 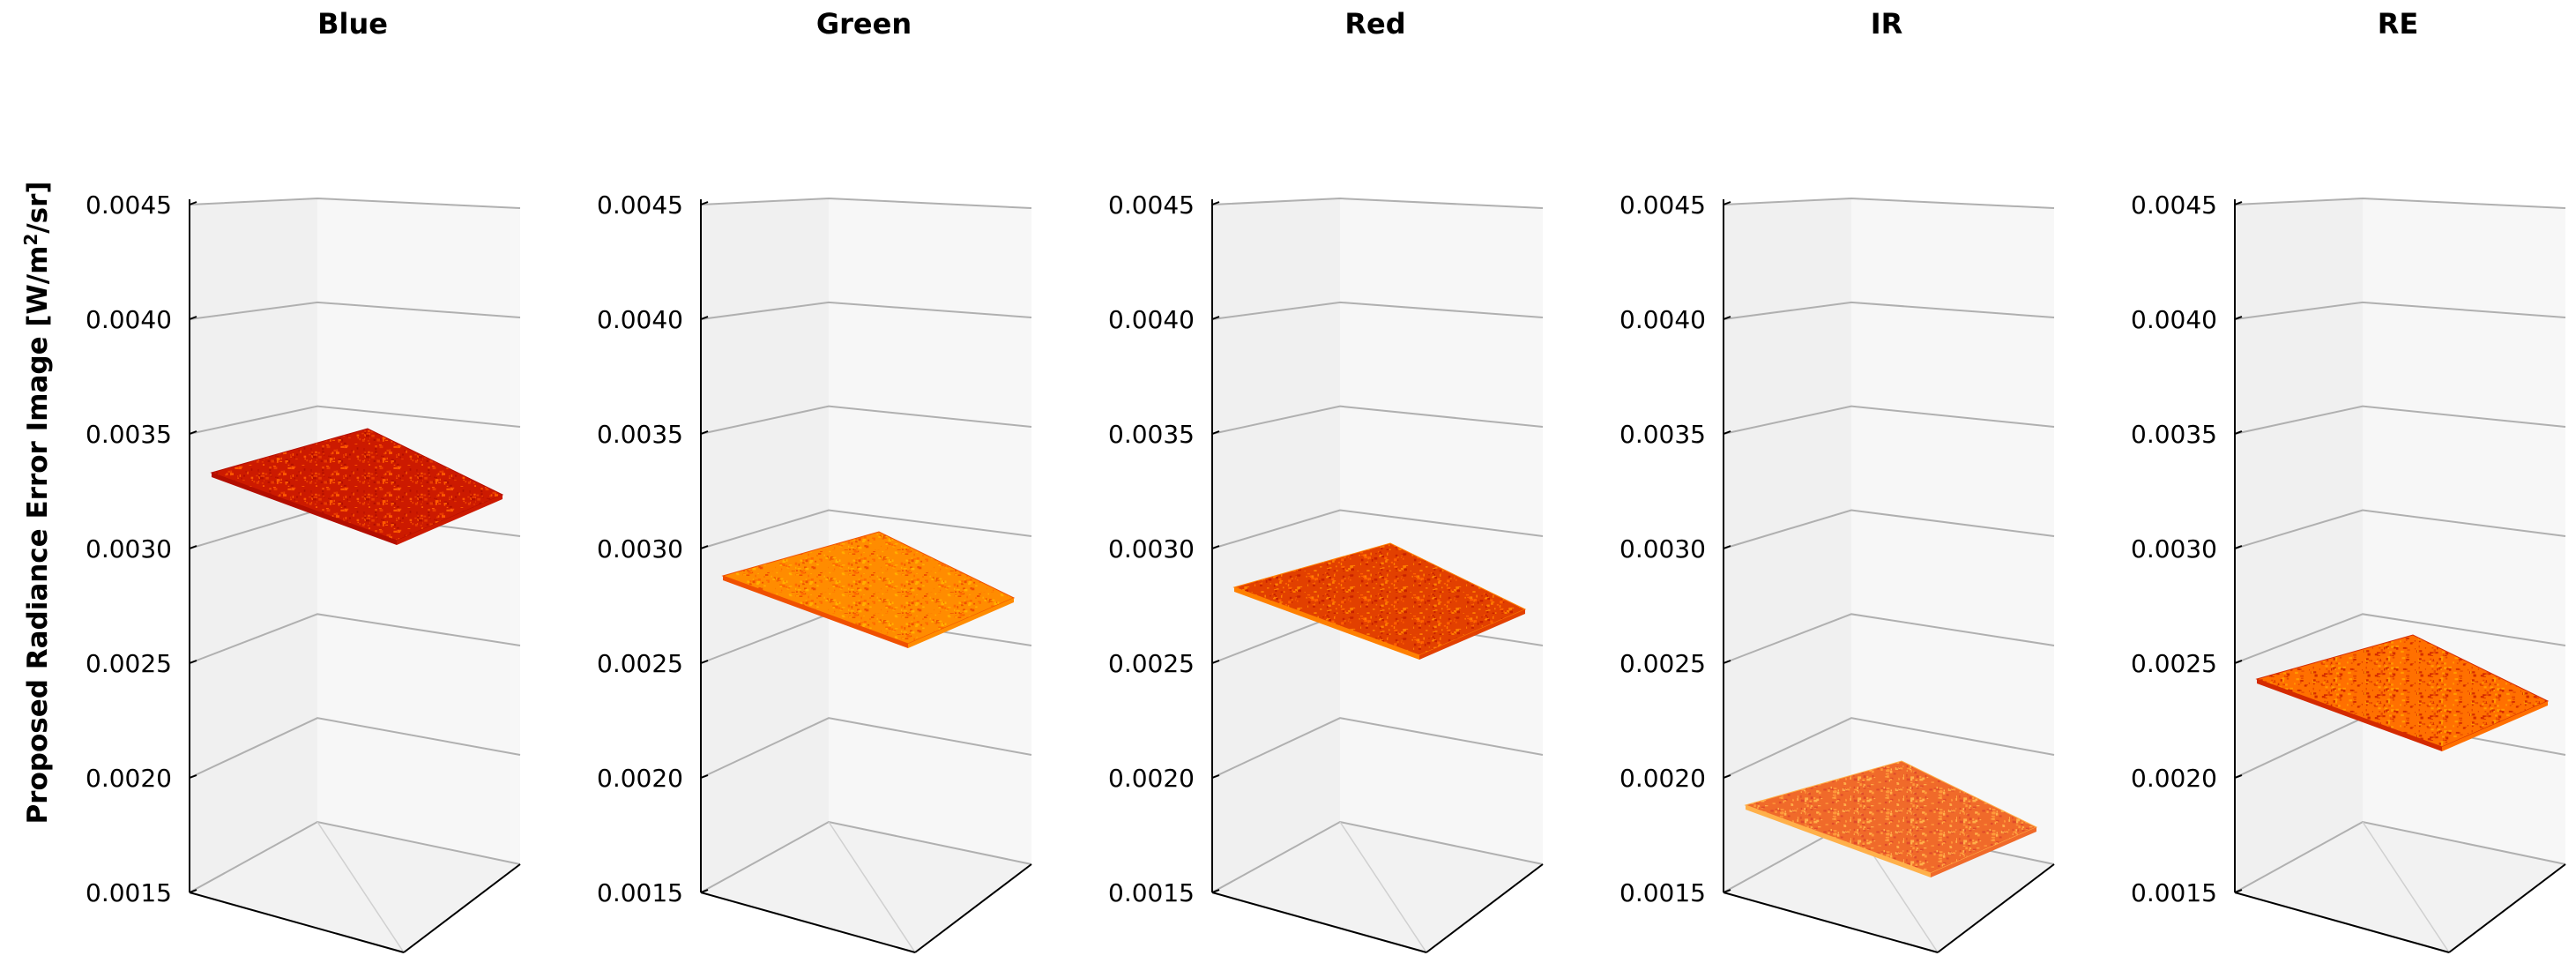 I want to click on y-axis-label-suffix: /sr], so click(x=38, y=207).